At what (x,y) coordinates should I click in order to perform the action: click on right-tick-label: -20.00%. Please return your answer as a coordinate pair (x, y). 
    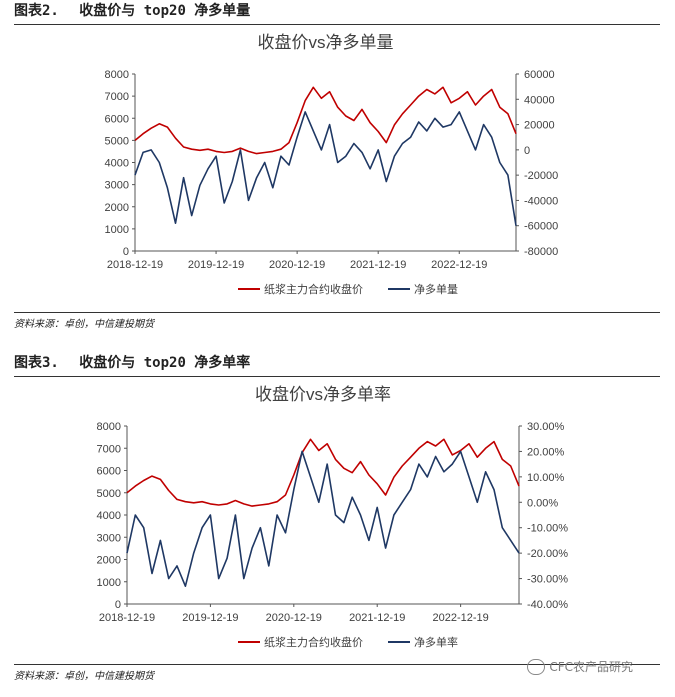
    Looking at the image, I should click on (547, 554).